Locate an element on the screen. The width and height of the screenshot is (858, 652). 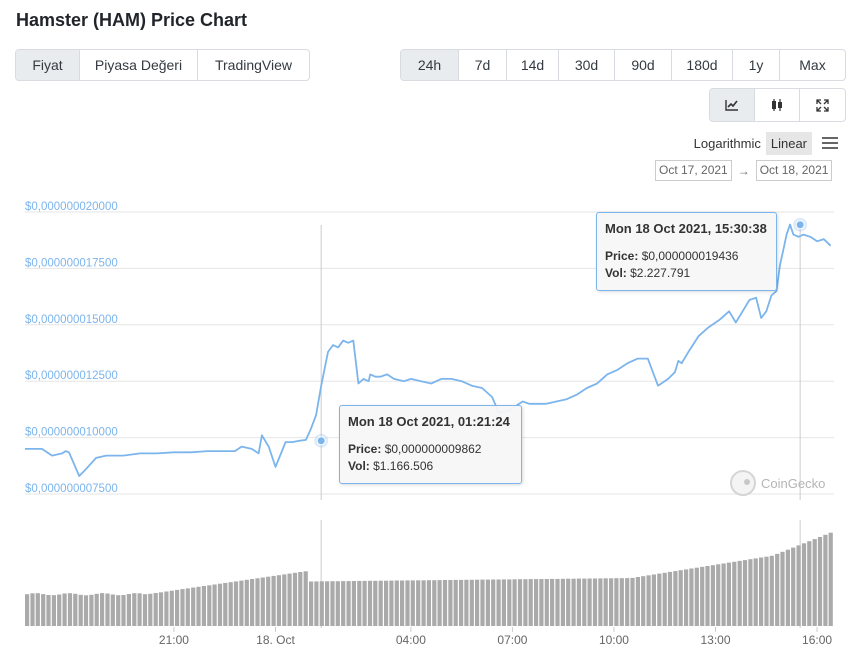
candlestick-button is located at coordinates (777, 105).